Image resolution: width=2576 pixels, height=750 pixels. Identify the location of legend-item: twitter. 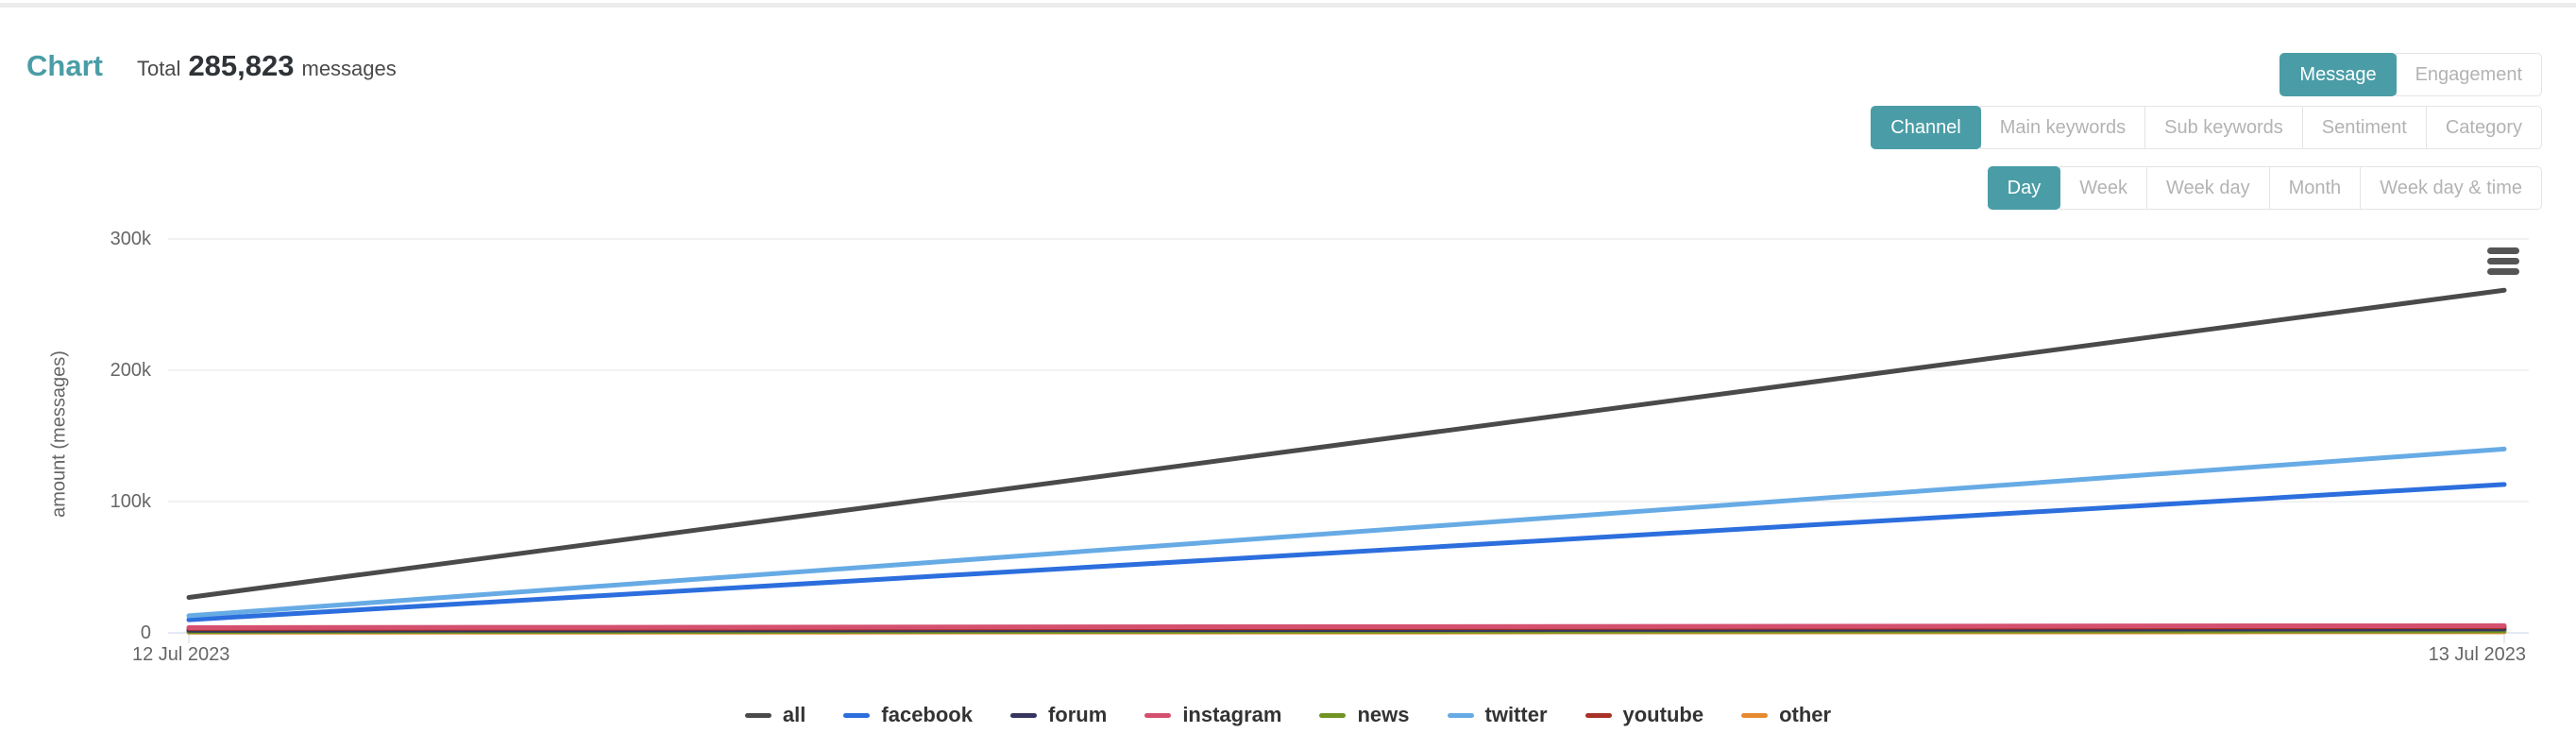
(1497, 715).